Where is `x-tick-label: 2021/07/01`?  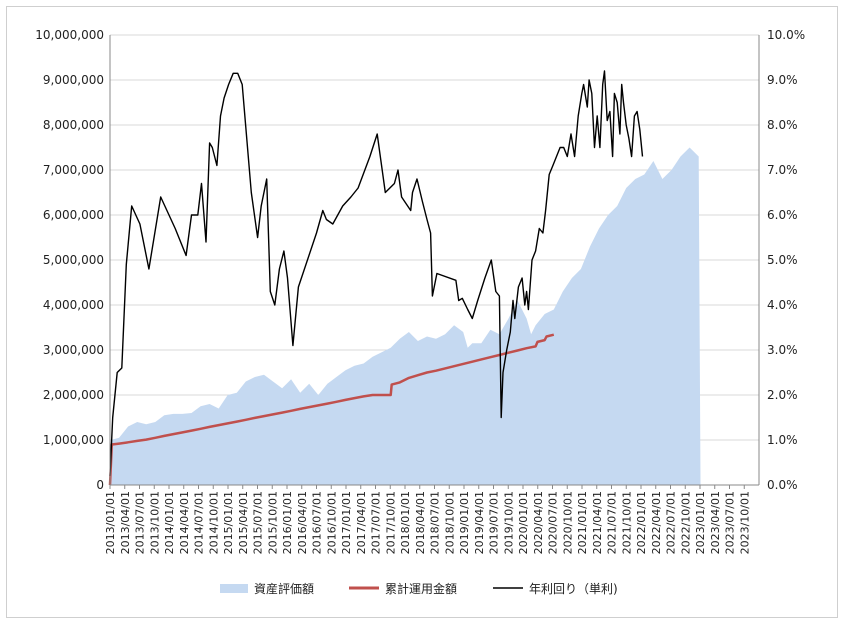
x-tick-label: 2021/07/01 is located at coordinates (612, 522).